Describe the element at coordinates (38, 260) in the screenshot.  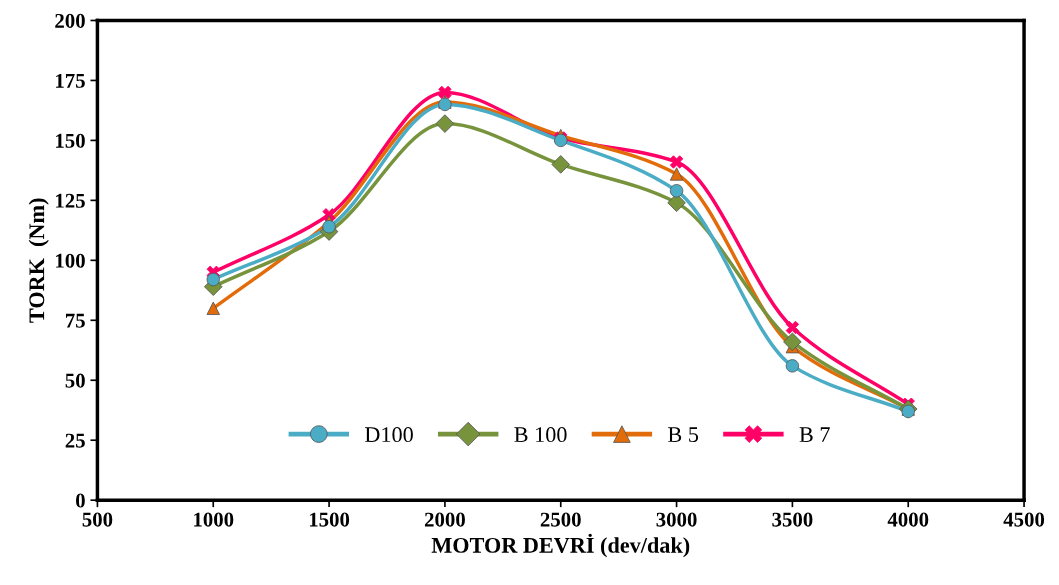
I see `y-axis-title: TORK (Nm)` at that location.